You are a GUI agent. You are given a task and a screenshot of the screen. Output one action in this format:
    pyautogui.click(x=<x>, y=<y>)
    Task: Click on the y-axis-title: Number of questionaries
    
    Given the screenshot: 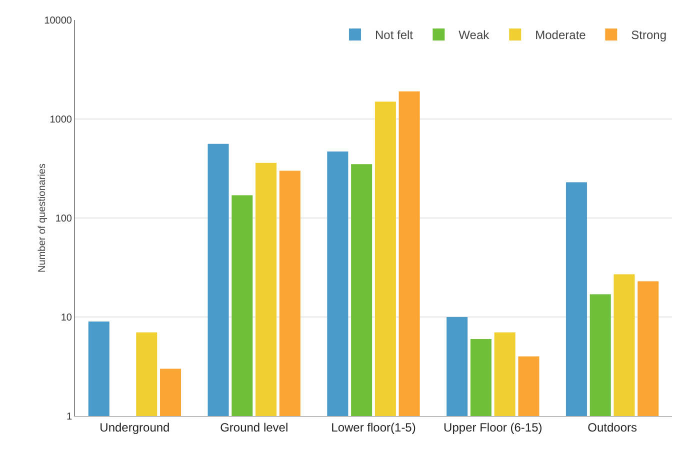 What is the action you would take?
    pyautogui.click(x=42, y=218)
    